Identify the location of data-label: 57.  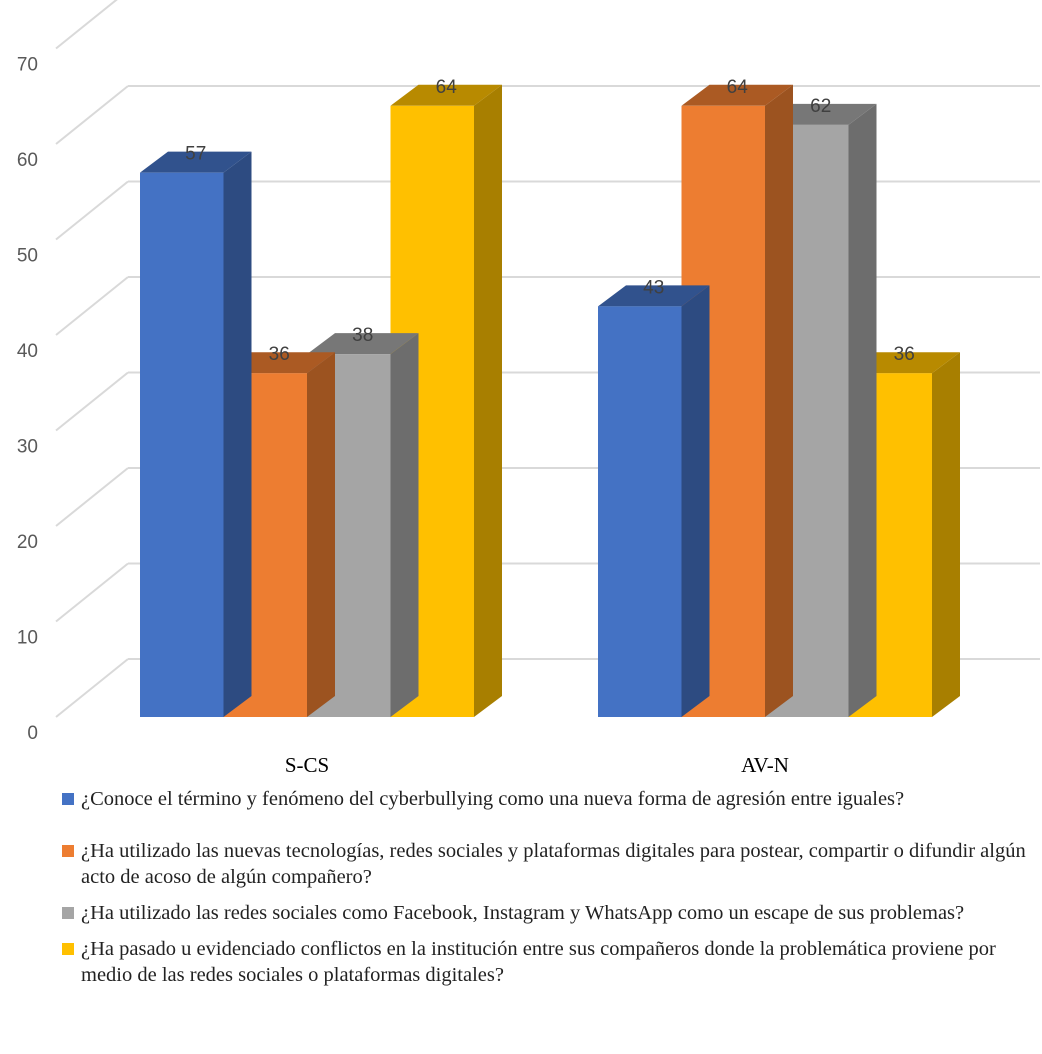
(195, 154).